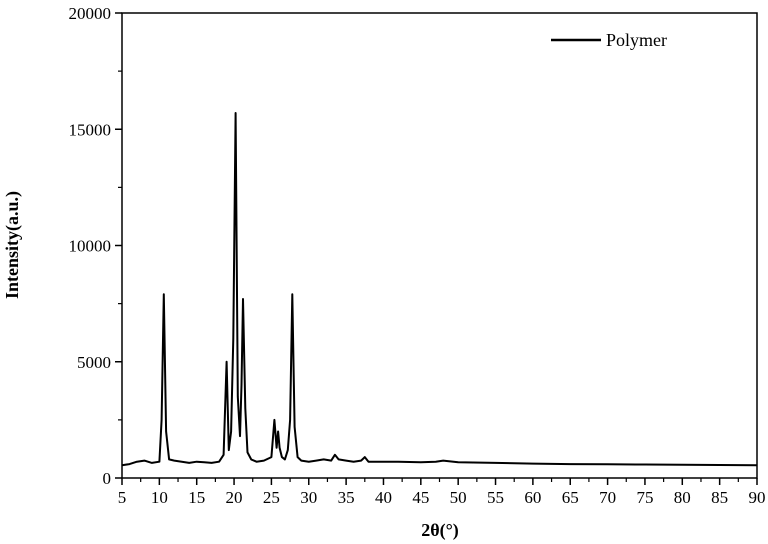 Image resolution: width=768 pixels, height=544 pixels. I want to click on x-tick-label: 60, so click(532, 497).